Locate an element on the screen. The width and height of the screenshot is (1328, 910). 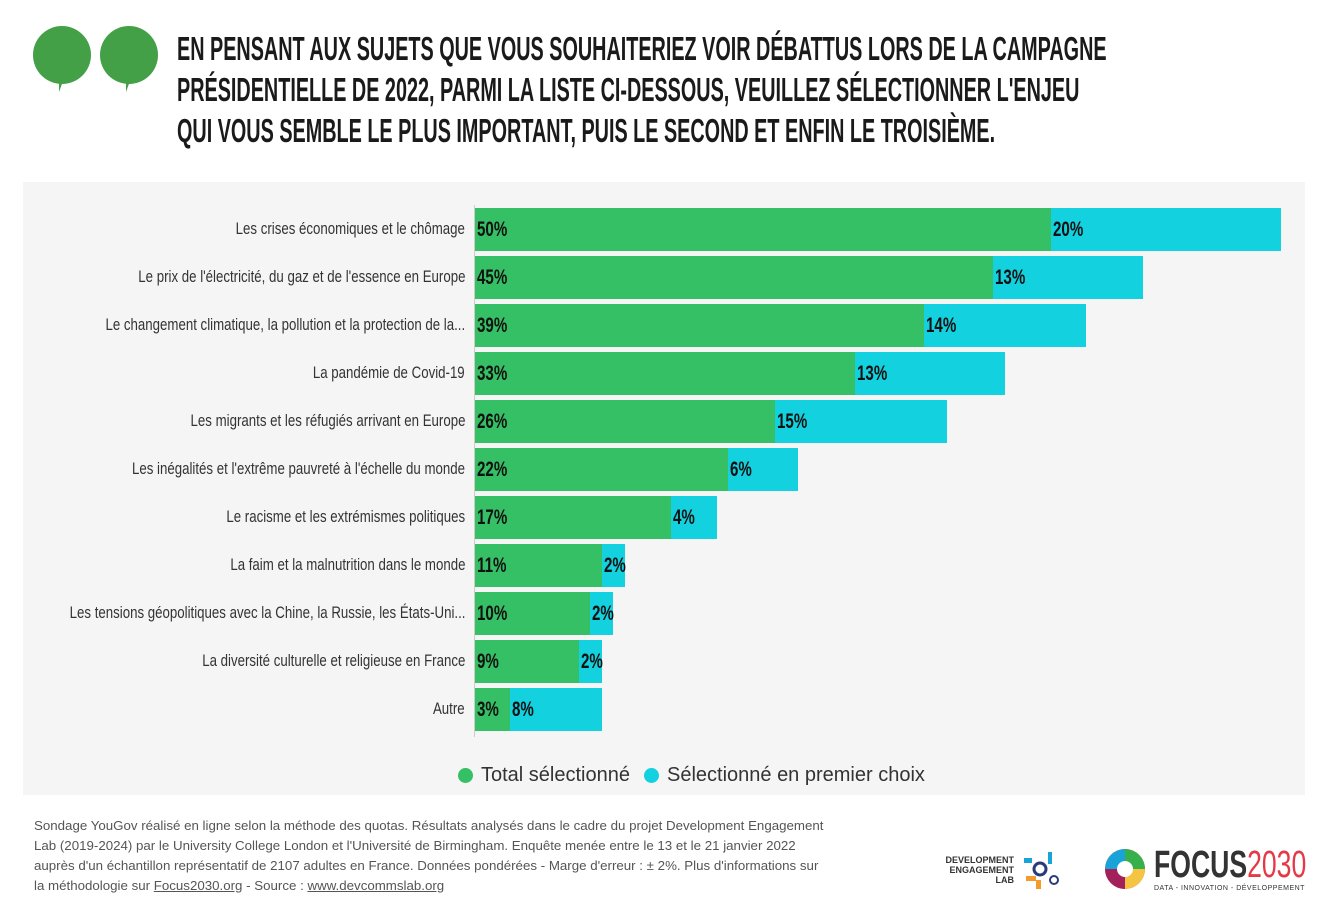
data-label-first-choice: 8% is located at coordinates (522, 709).